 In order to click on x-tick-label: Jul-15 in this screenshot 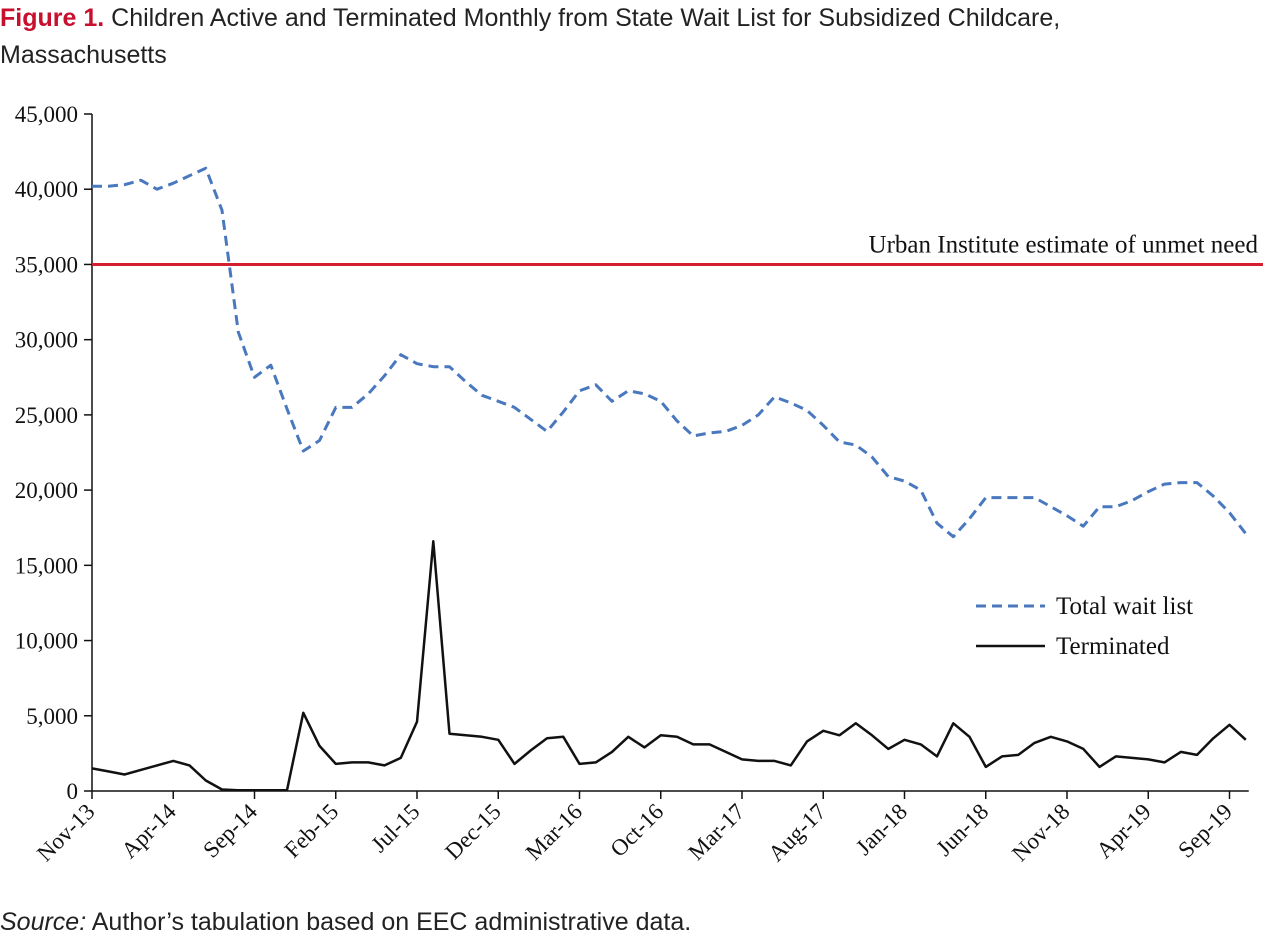, I will do `click(395, 828)`.